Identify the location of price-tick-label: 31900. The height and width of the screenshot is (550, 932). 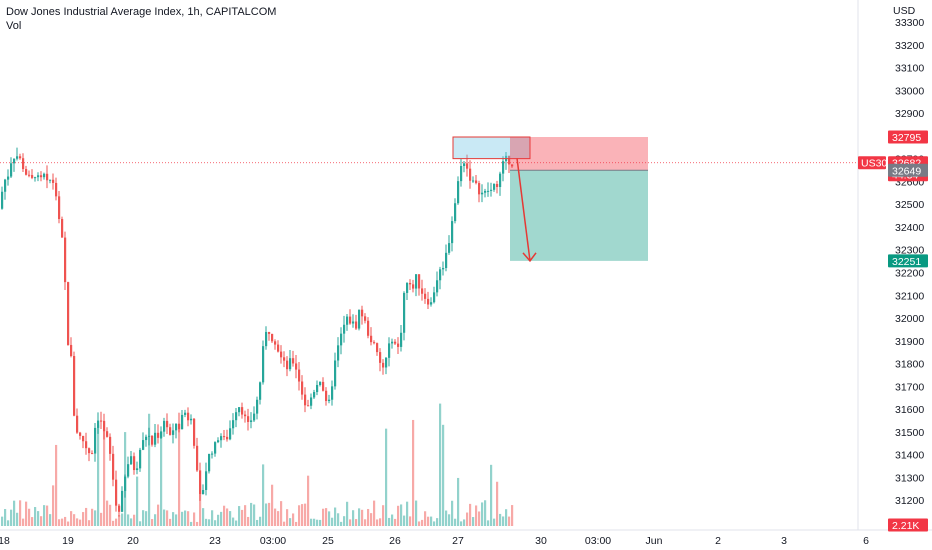
(909, 342).